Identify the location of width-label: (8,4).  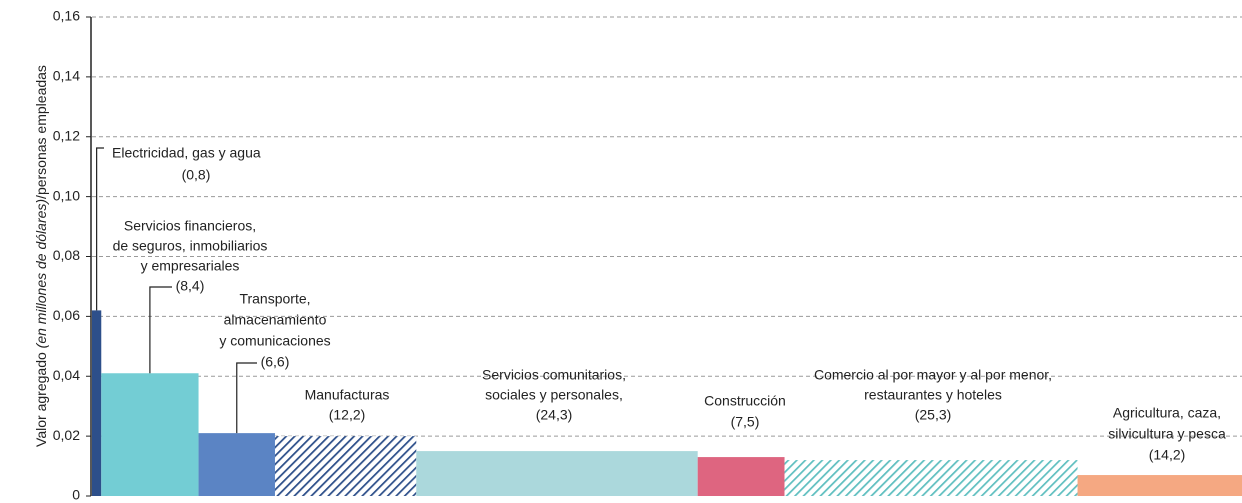
(190, 286).